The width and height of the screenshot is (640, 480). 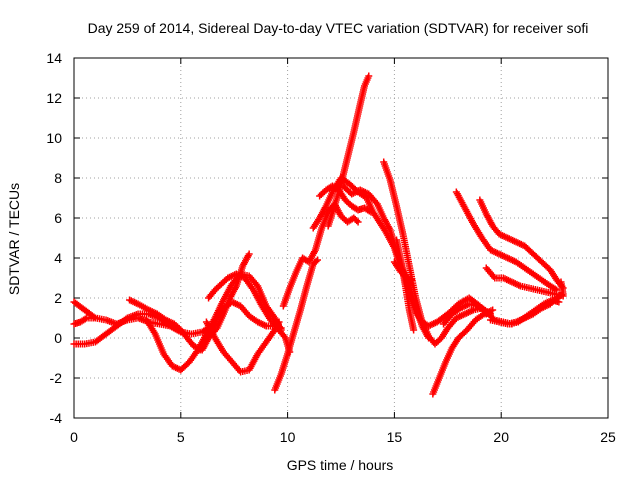 I want to click on y-tick-label: -2, so click(x=56, y=378).